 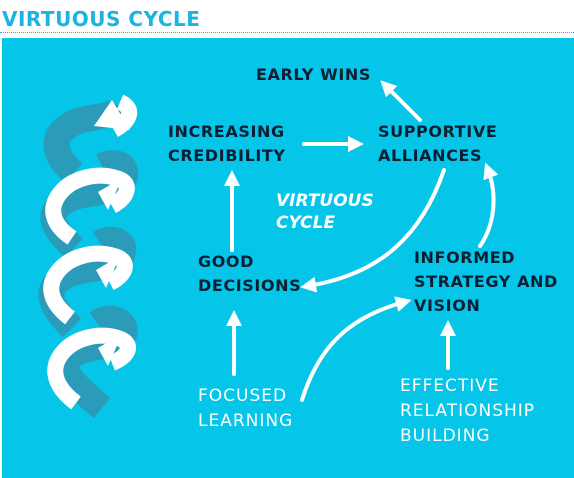 What do you see at coordinates (325, 212) in the screenshot?
I see `cycle-center-label: VIRTUOUS CYCLE` at bounding box center [325, 212].